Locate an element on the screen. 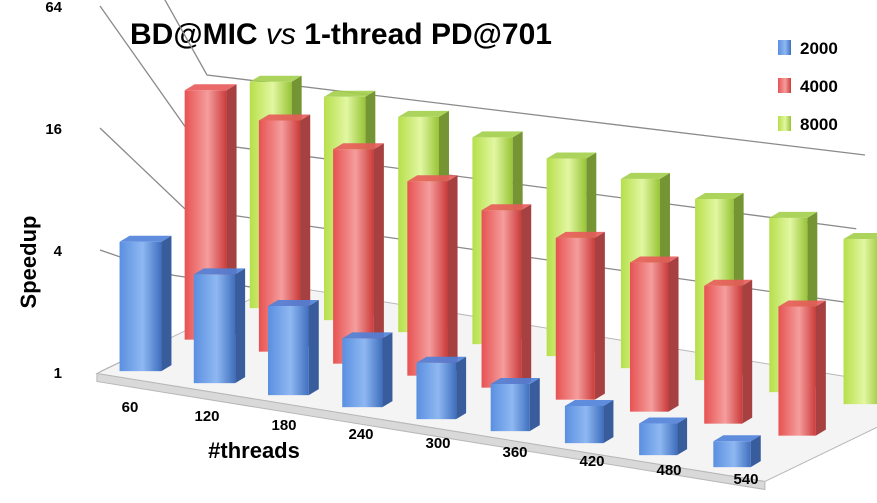 The image size is (877, 503). x-tick-labels: 60 120 180 240 300 360 420 480 540 is located at coordinates (440, 443).